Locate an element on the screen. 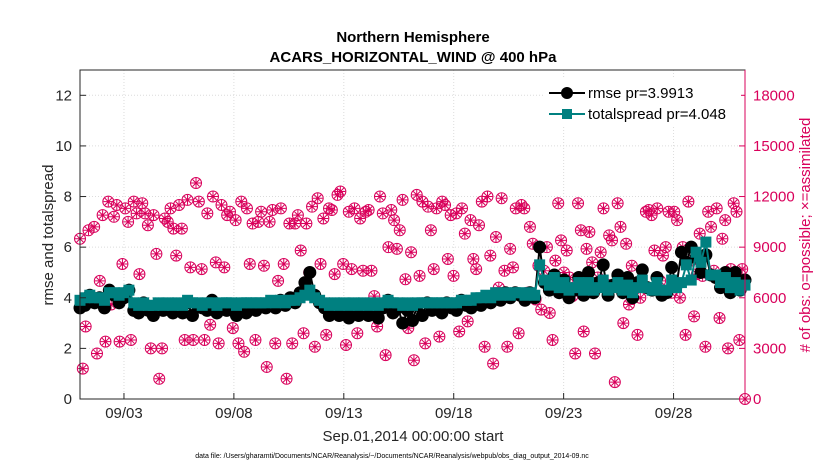 The image size is (830, 470). y-tick-label: 12 is located at coordinates (63, 95).